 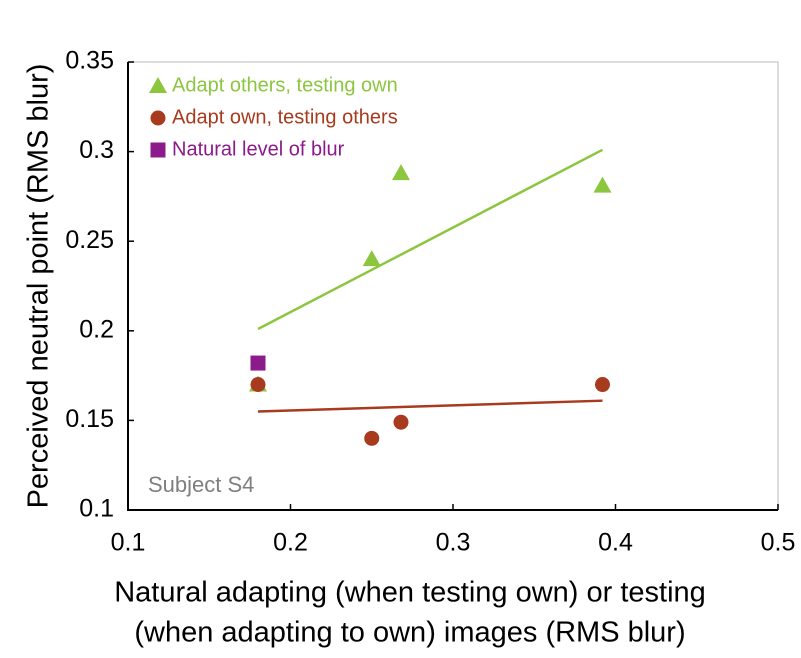 What do you see at coordinates (258, 363) in the screenshot?
I see `marker-square` at bounding box center [258, 363].